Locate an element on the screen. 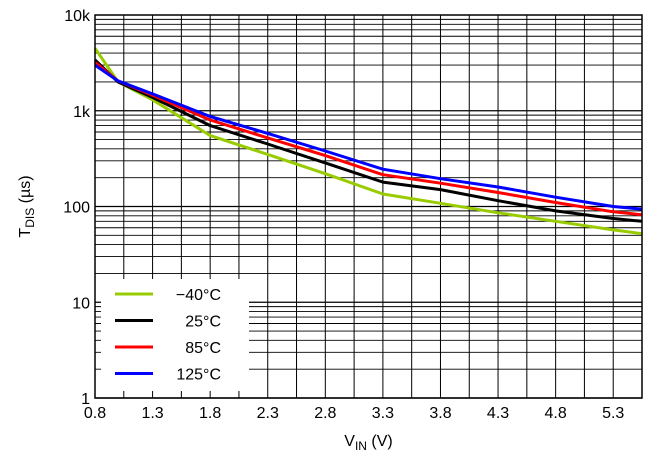 This screenshot has width=647, height=455. y-axis-title-main: T is located at coordinates (25, 233).